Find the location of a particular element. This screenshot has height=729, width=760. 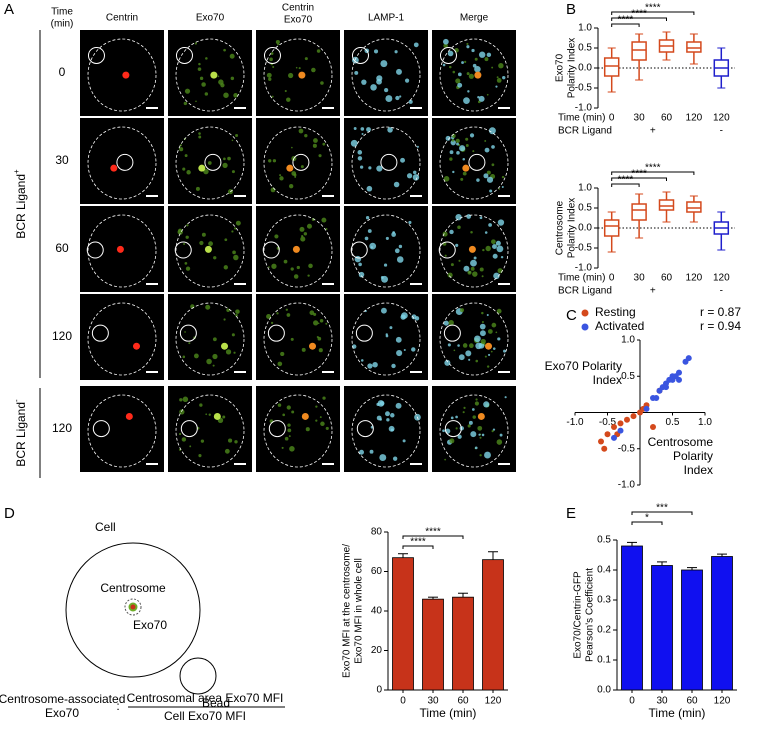

panel-label: E is located at coordinates (571, 513).